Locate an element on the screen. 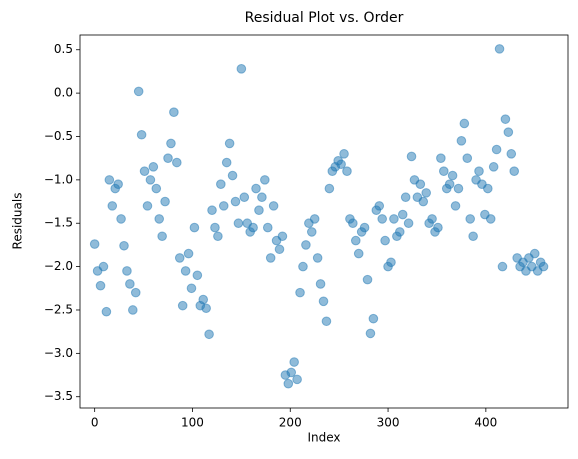  x-tick-label: 100 is located at coordinates (192, 423).